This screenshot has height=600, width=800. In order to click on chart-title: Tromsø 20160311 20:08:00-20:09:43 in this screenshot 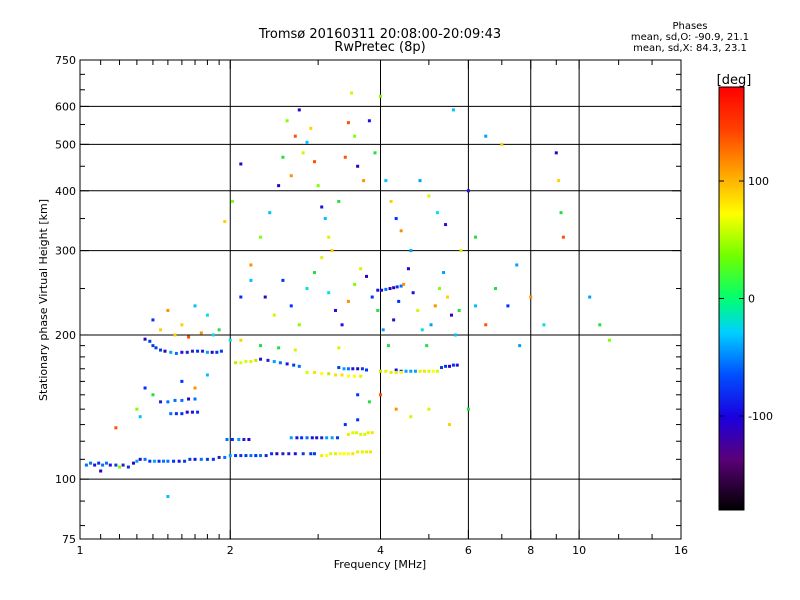, I will do `click(380, 34)`.